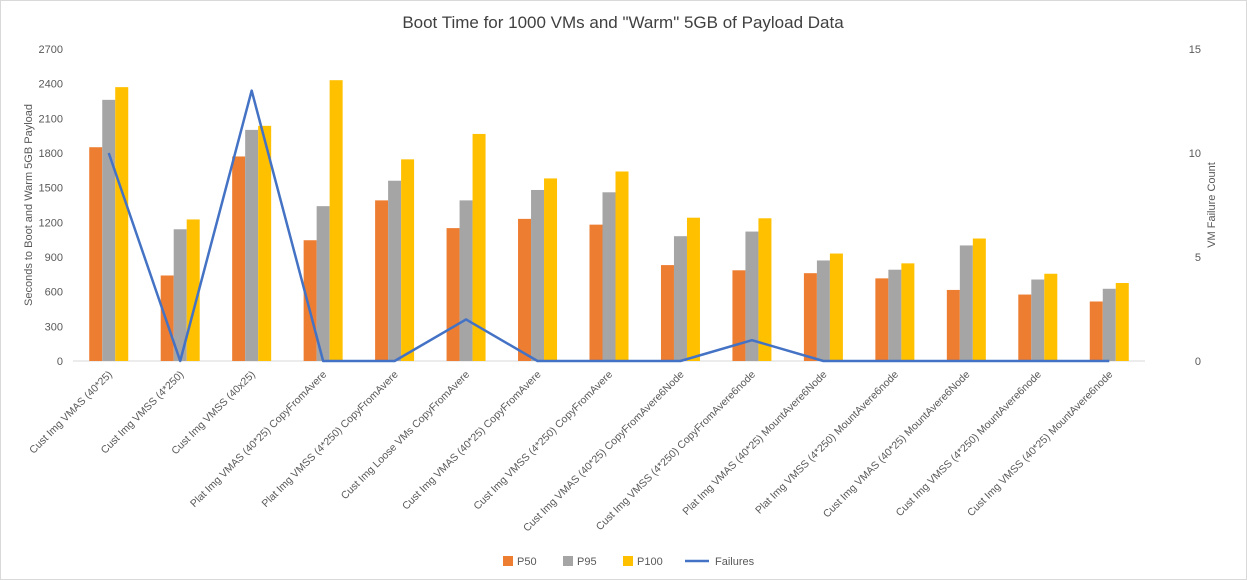 The height and width of the screenshot is (580, 1247). Describe the element at coordinates (51, 50) in the screenshot. I see `y-tick-label: 2700` at that location.